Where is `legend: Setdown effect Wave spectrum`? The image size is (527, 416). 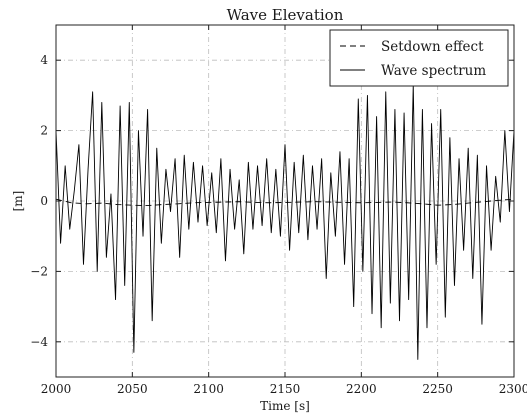
legend: Setdown effect Wave spectrum is located at coordinates (419, 58).